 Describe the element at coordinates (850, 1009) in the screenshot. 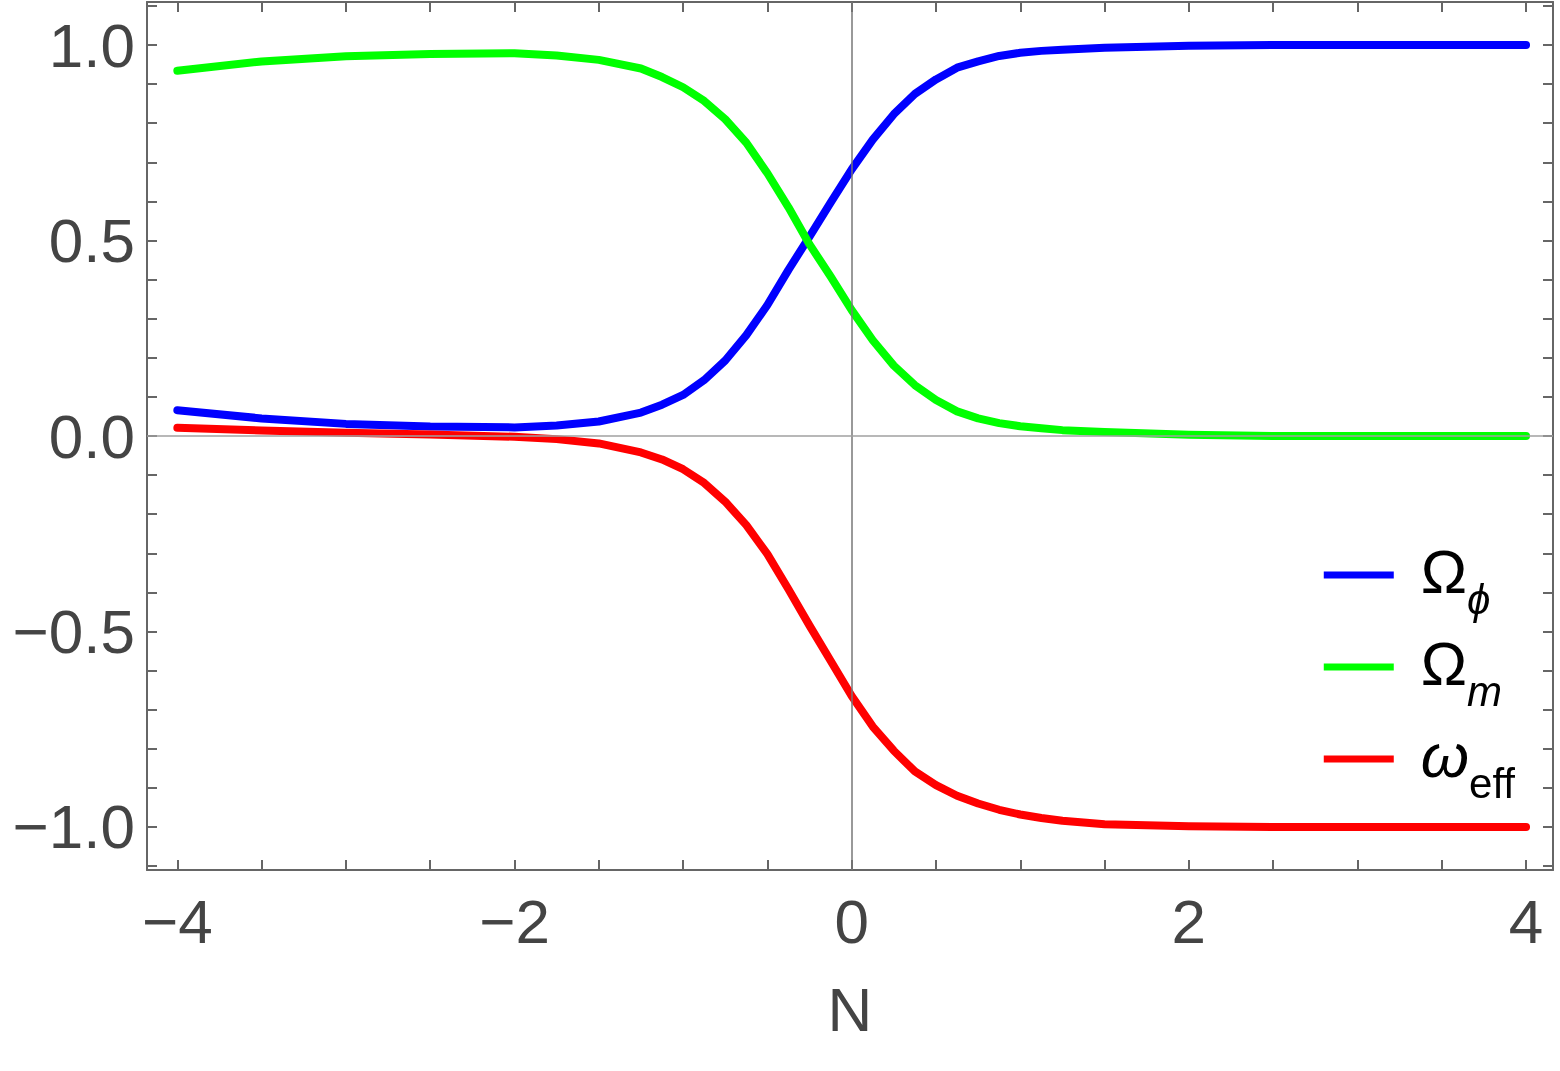

I see `x-axis-title: N` at that location.